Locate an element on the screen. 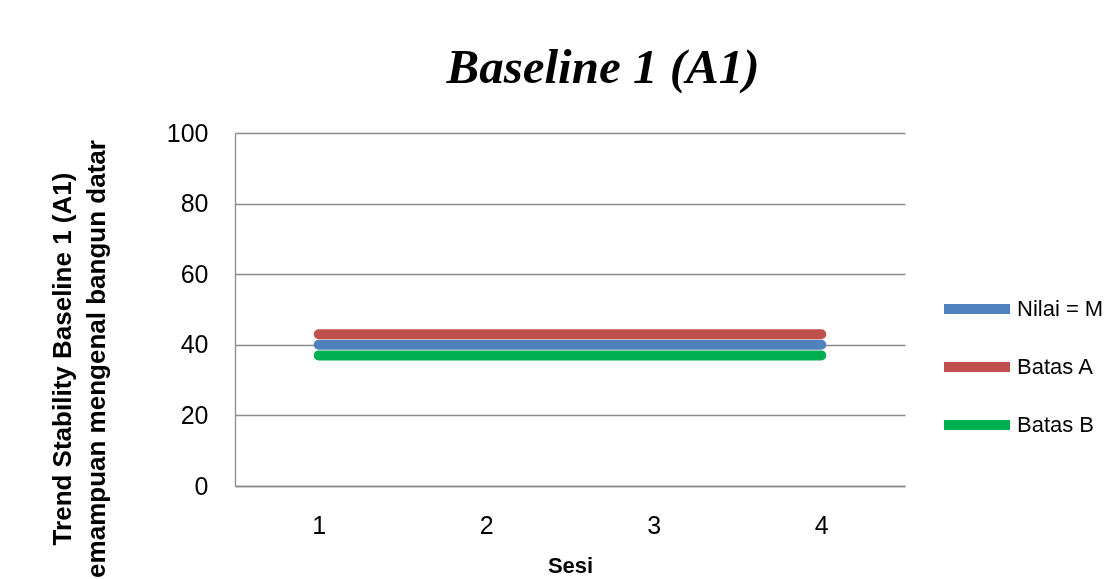  y-tick-label: 0 is located at coordinates (201, 485).